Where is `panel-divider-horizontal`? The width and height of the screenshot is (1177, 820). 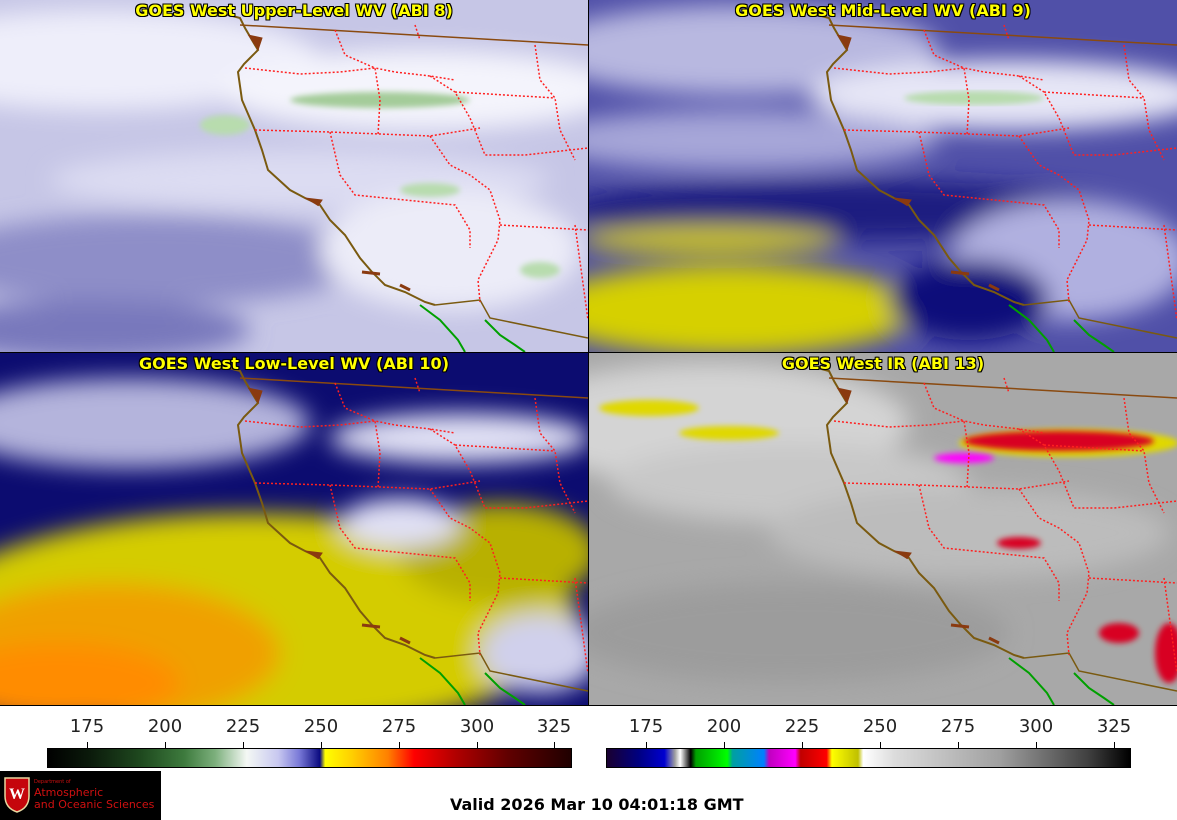
panel-divider-horizontal is located at coordinates (588, 352).